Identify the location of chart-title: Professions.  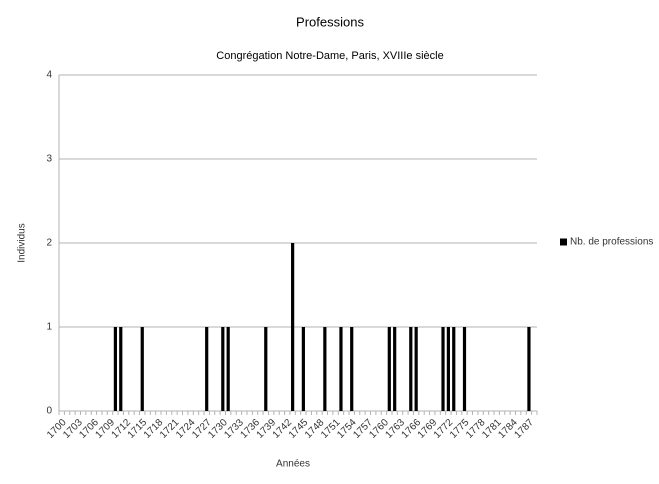
(330, 21).